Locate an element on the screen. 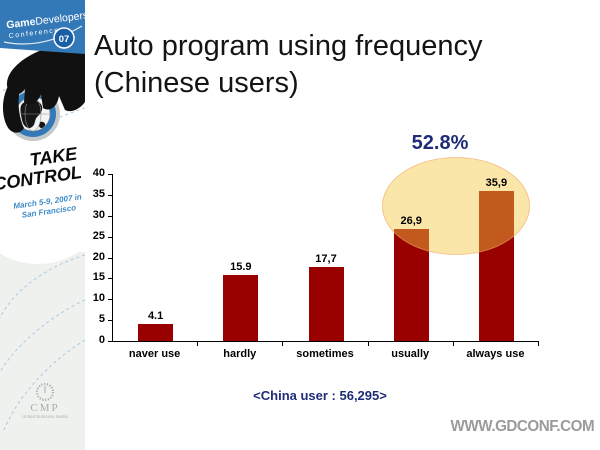 Image resolution: width=600 pixels, height=450 pixels. highlight-percentage: 52.8% is located at coordinates (440, 143).